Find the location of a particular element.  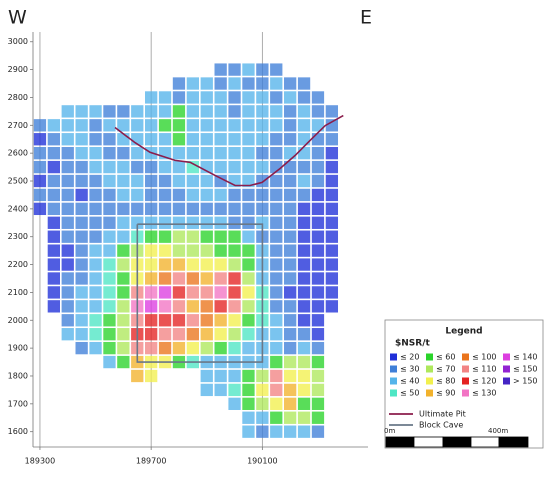

scale-label: 400m is located at coordinates (498, 431).